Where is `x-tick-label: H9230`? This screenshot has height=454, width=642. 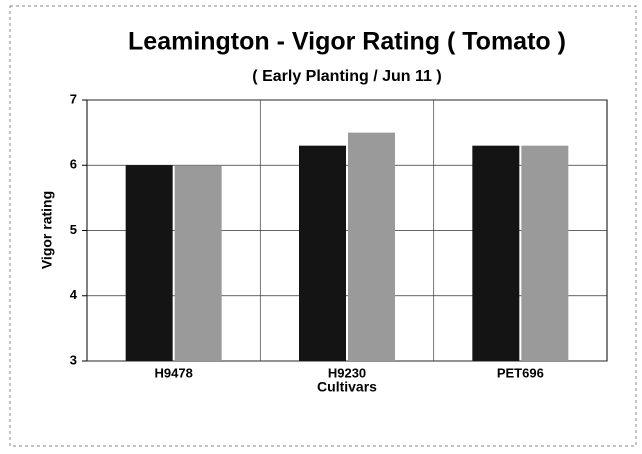 x-tick-label: H9230 is located at coordinates (347, 372).